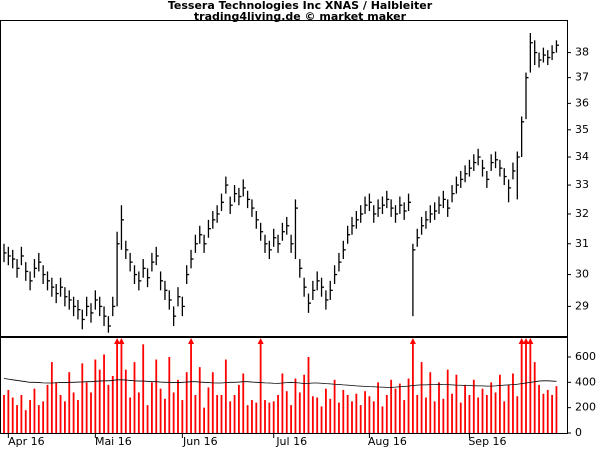  What do you see at coordinates (487, 441) in the screenshot?
I see `x-tick-label: Sep 16` at bounding box center [487, 441].